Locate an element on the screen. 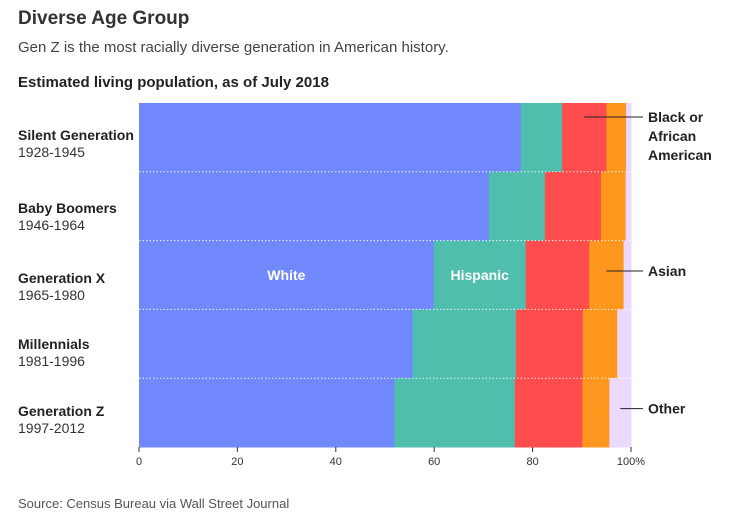  bar-segment-hispanic-silent-generation is located at coordinates (541, 138).